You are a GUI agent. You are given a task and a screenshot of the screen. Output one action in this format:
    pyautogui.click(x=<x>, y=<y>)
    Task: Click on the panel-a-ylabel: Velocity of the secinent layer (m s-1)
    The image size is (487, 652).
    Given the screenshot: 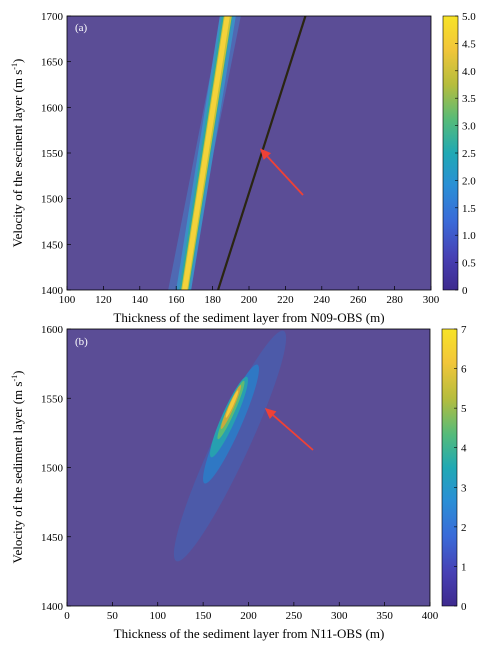 What is the action you would take?
    pyautogui.click(x=17, y=153)
    